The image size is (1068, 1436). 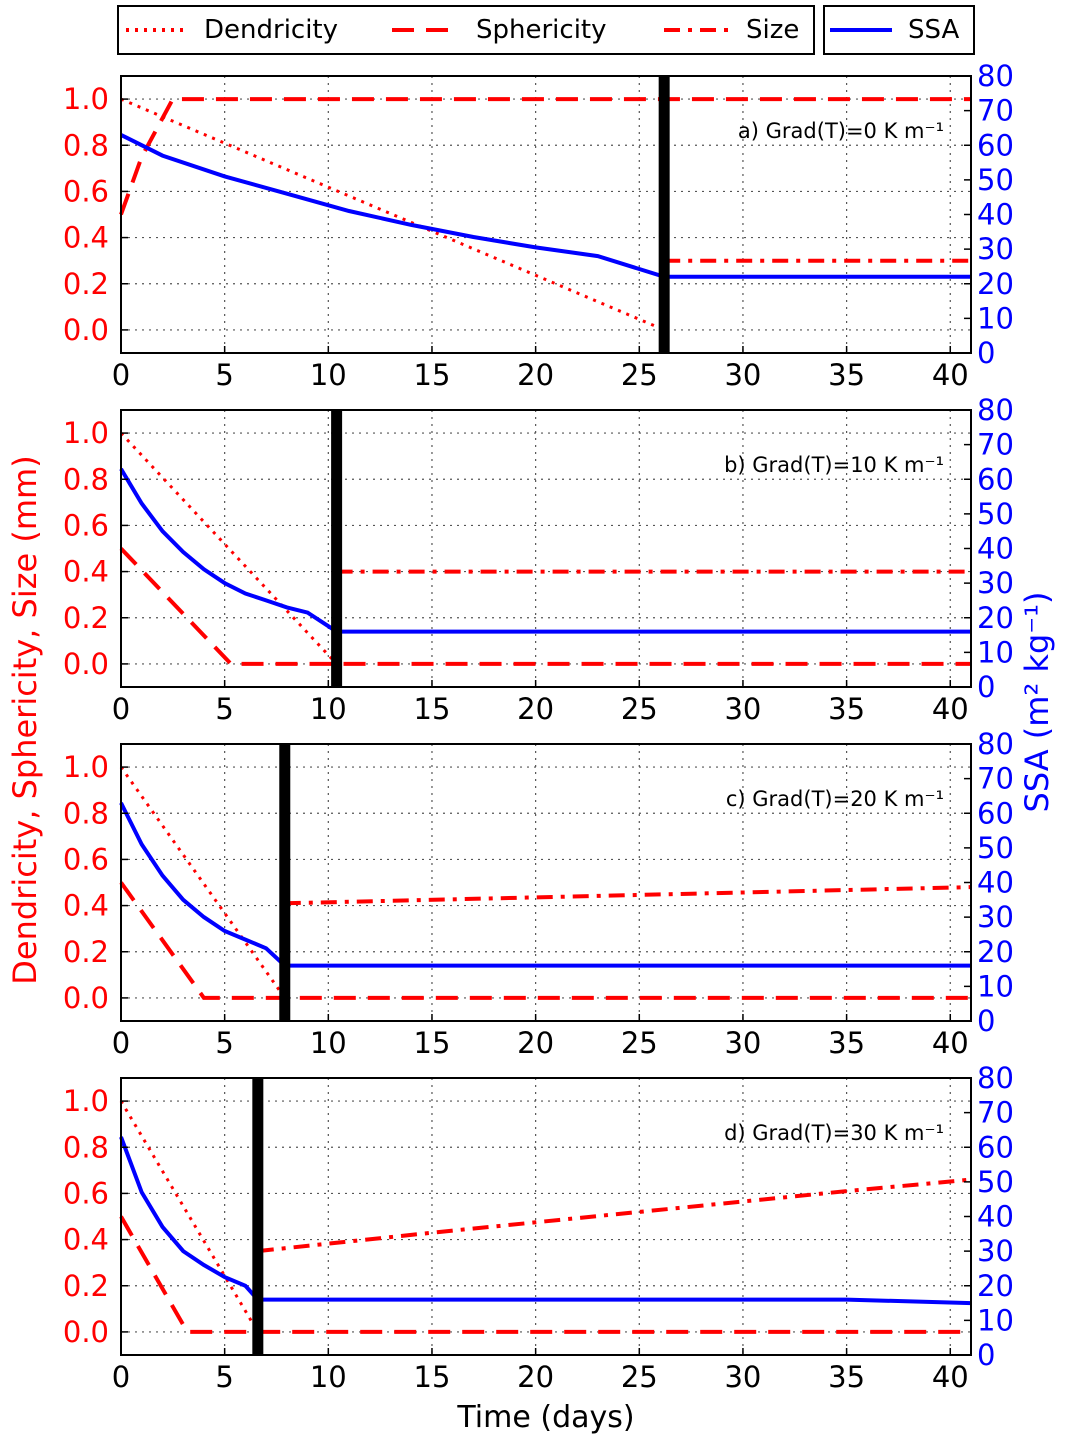 I want to click on legend-label-dendricity: Dendricity, so click(x=271, y=30).